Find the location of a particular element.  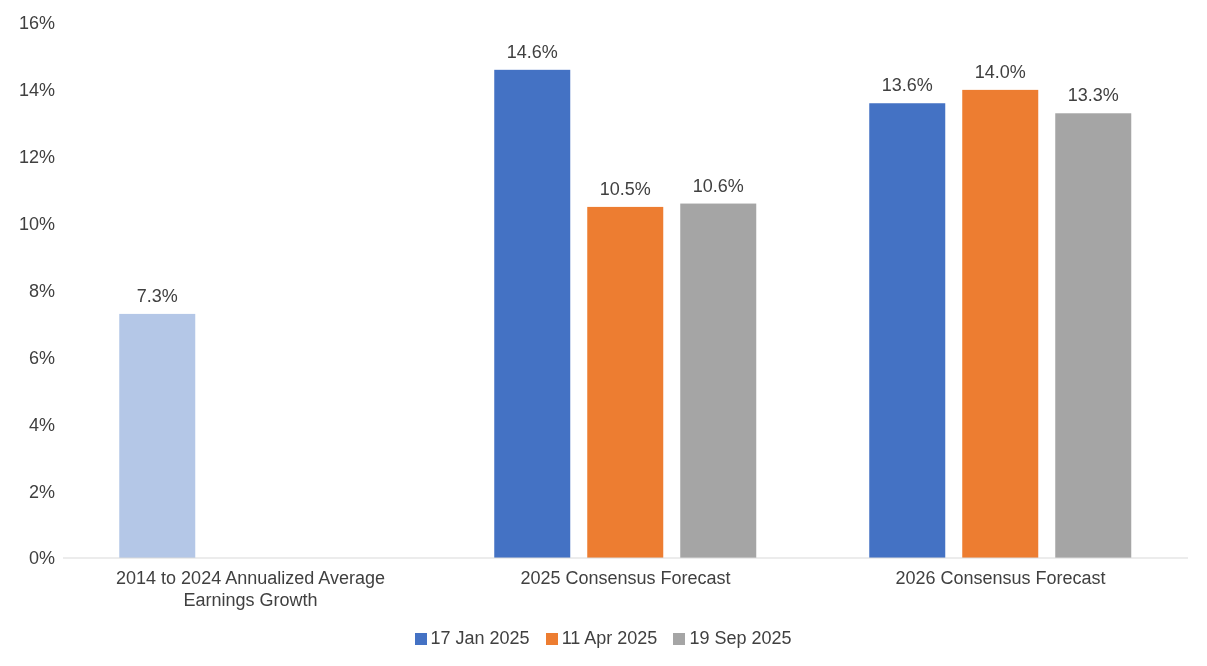

y-tick-label: 10% is located at coordinates (36, 224).